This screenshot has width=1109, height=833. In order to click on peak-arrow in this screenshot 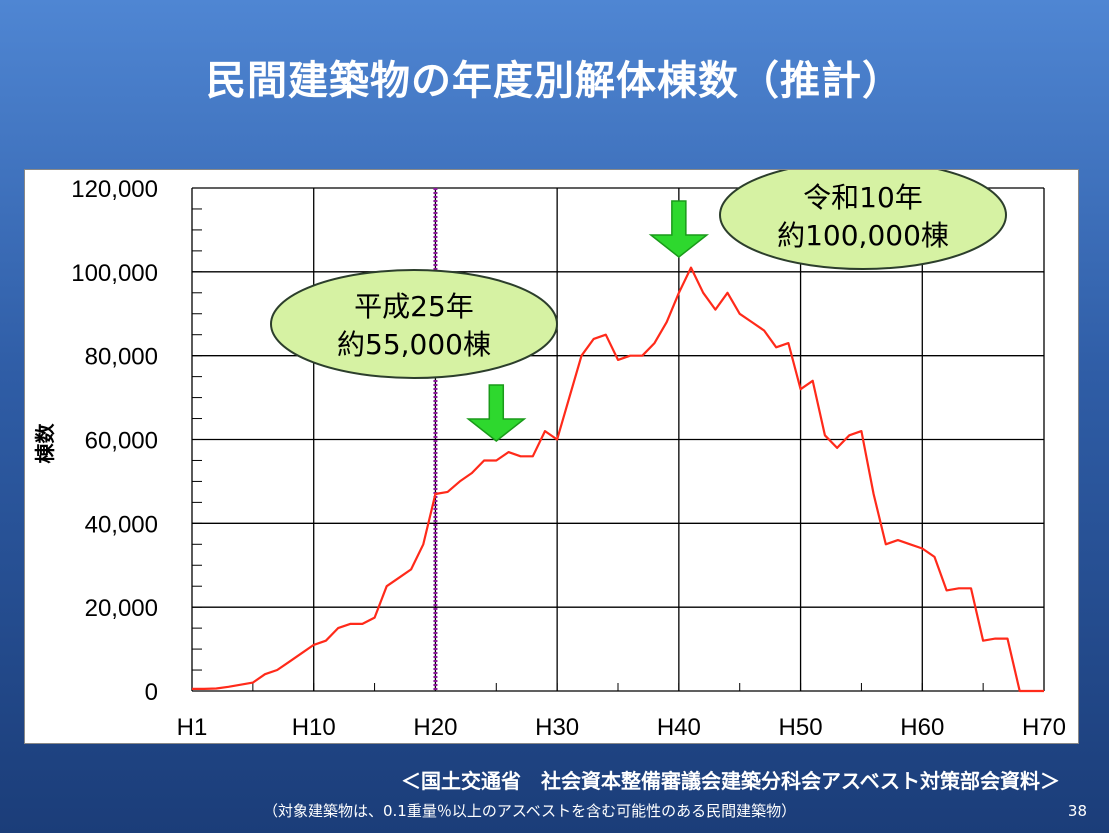, I will do `click(679, 229)`.